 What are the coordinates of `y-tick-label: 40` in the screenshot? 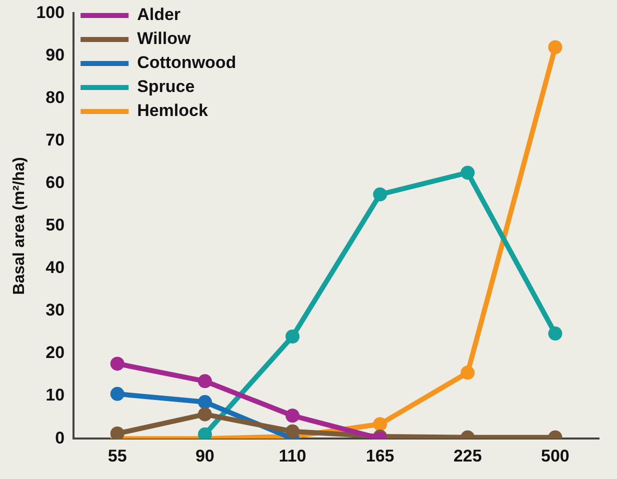 It's located at (55, 268).